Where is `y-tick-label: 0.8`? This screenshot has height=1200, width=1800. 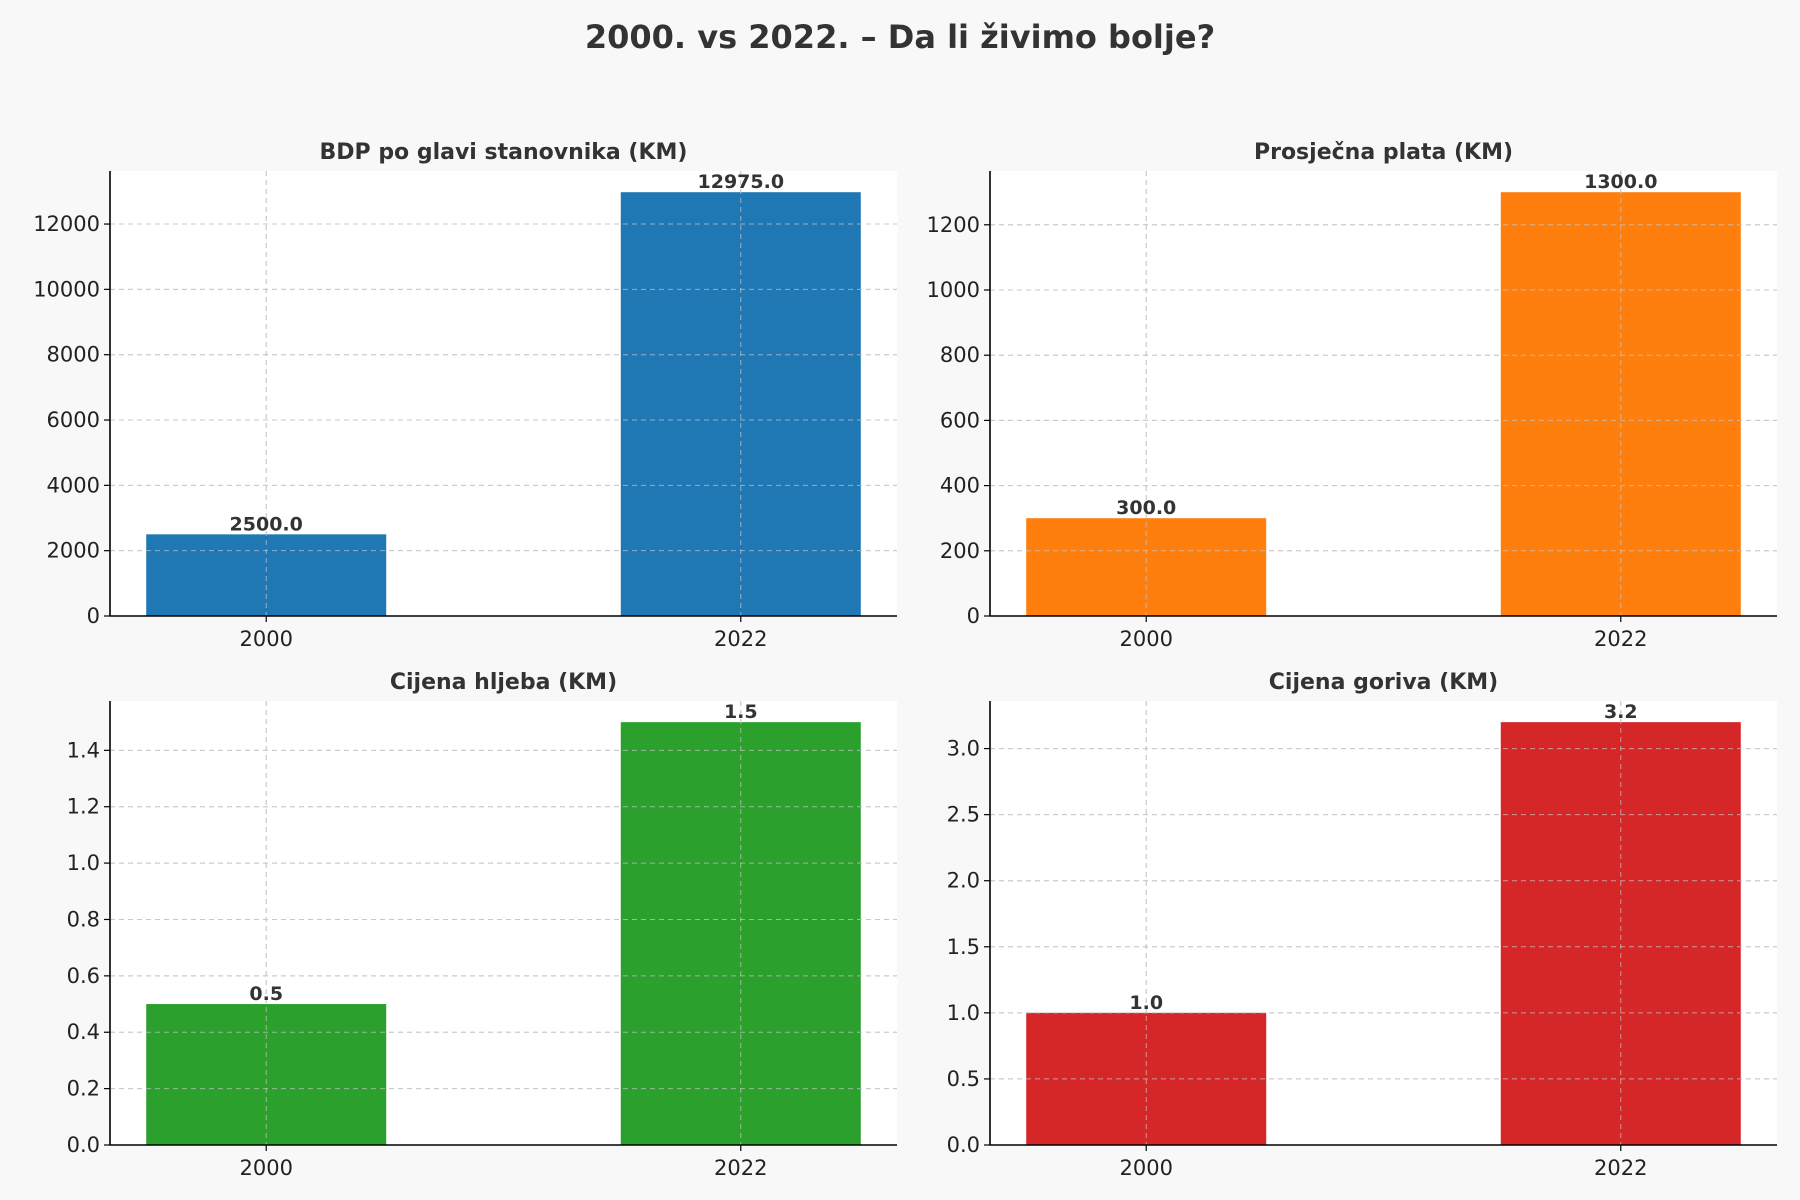 y-tick-label: 0.8 is located at coordinates (83, 919).